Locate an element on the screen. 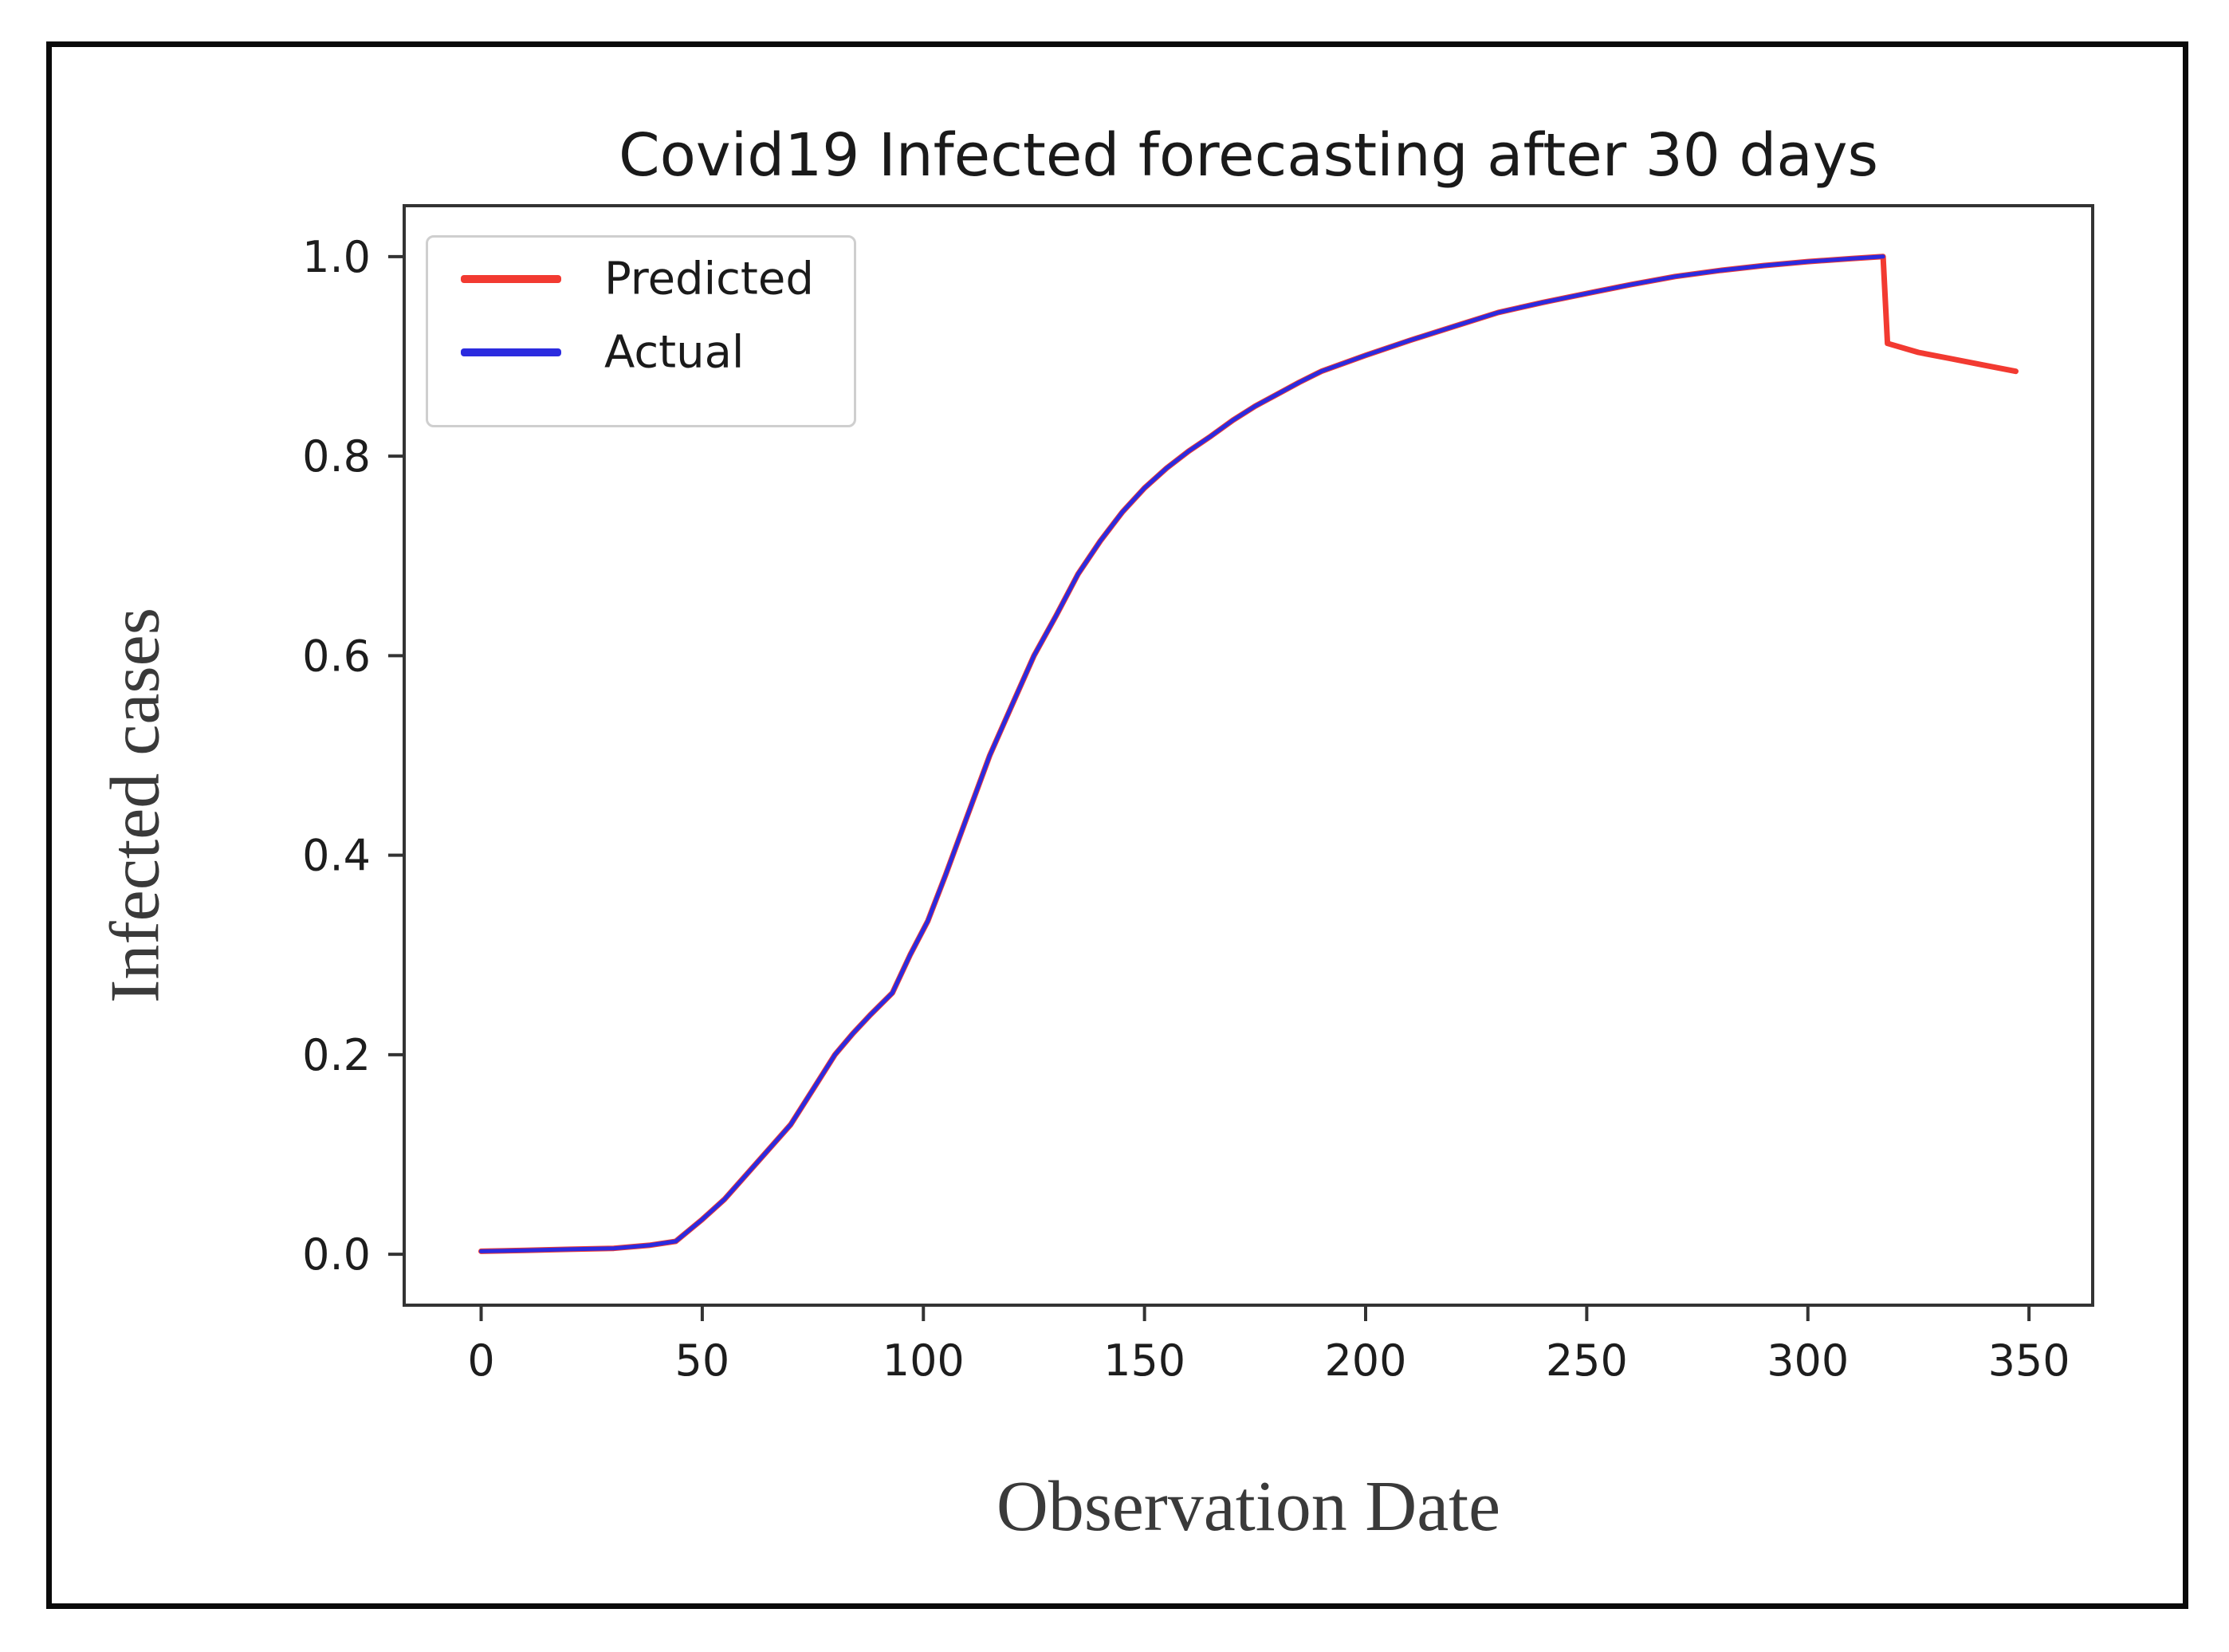 This screenshot has width=2229, height=1652. x-tick-label: 350 is located at coordinates (2029, 1360).